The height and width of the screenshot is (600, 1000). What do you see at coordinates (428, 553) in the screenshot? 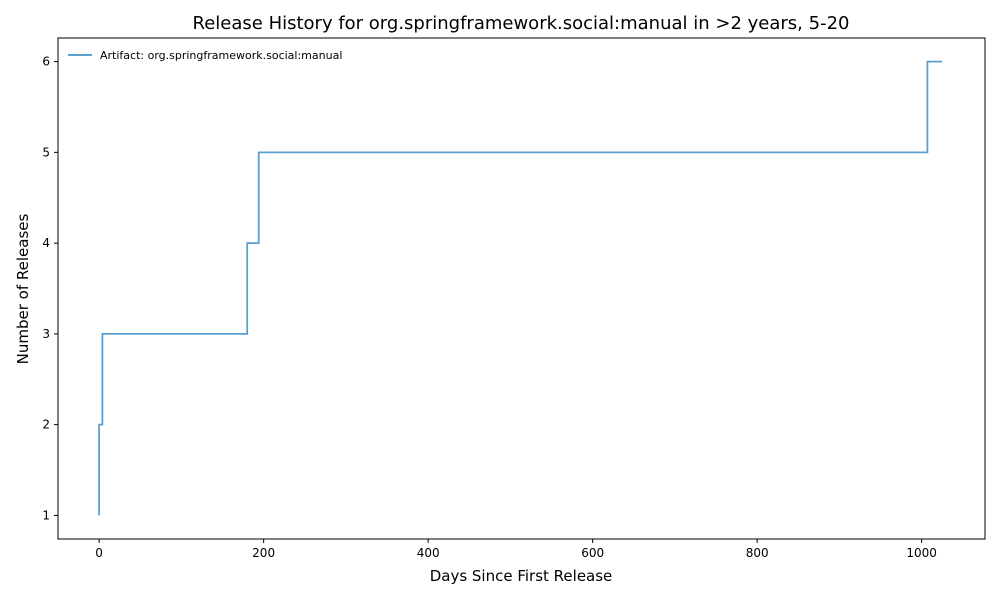
I see `x-tick-label: 400` at bounding box center [428, 553].